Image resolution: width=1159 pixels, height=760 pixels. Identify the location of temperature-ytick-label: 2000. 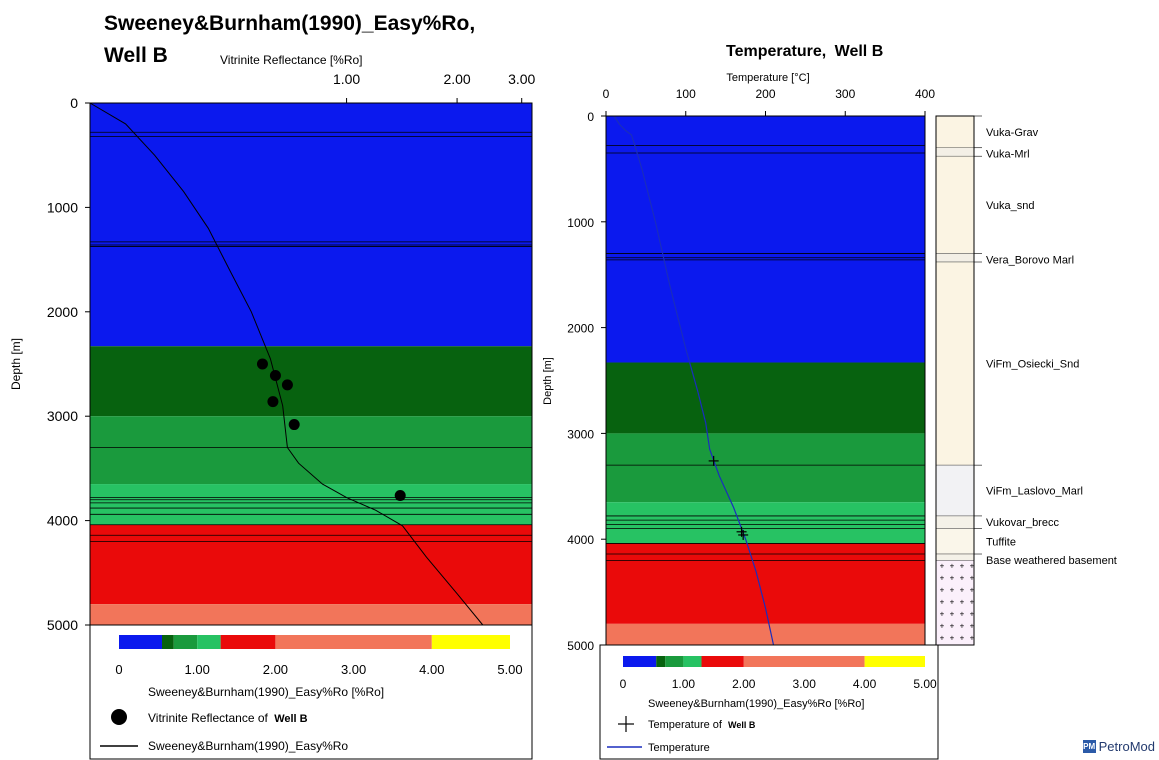
(580, 329).